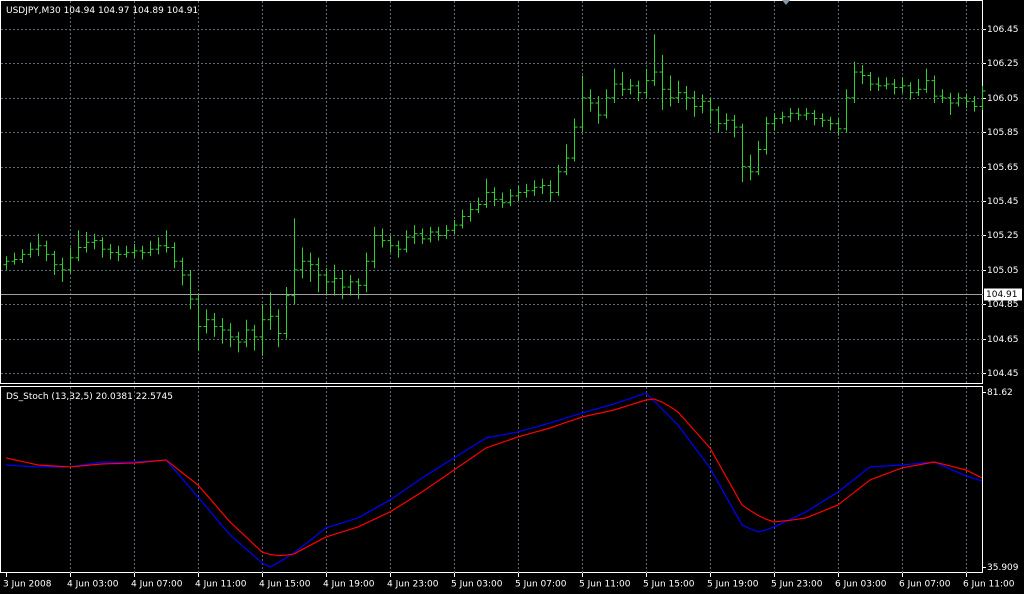  What do you see at coordinates (989, 585) in the screenshot?
I see `x-tick-label: 6 Jun 11:00` at bounding box center [989, 585].